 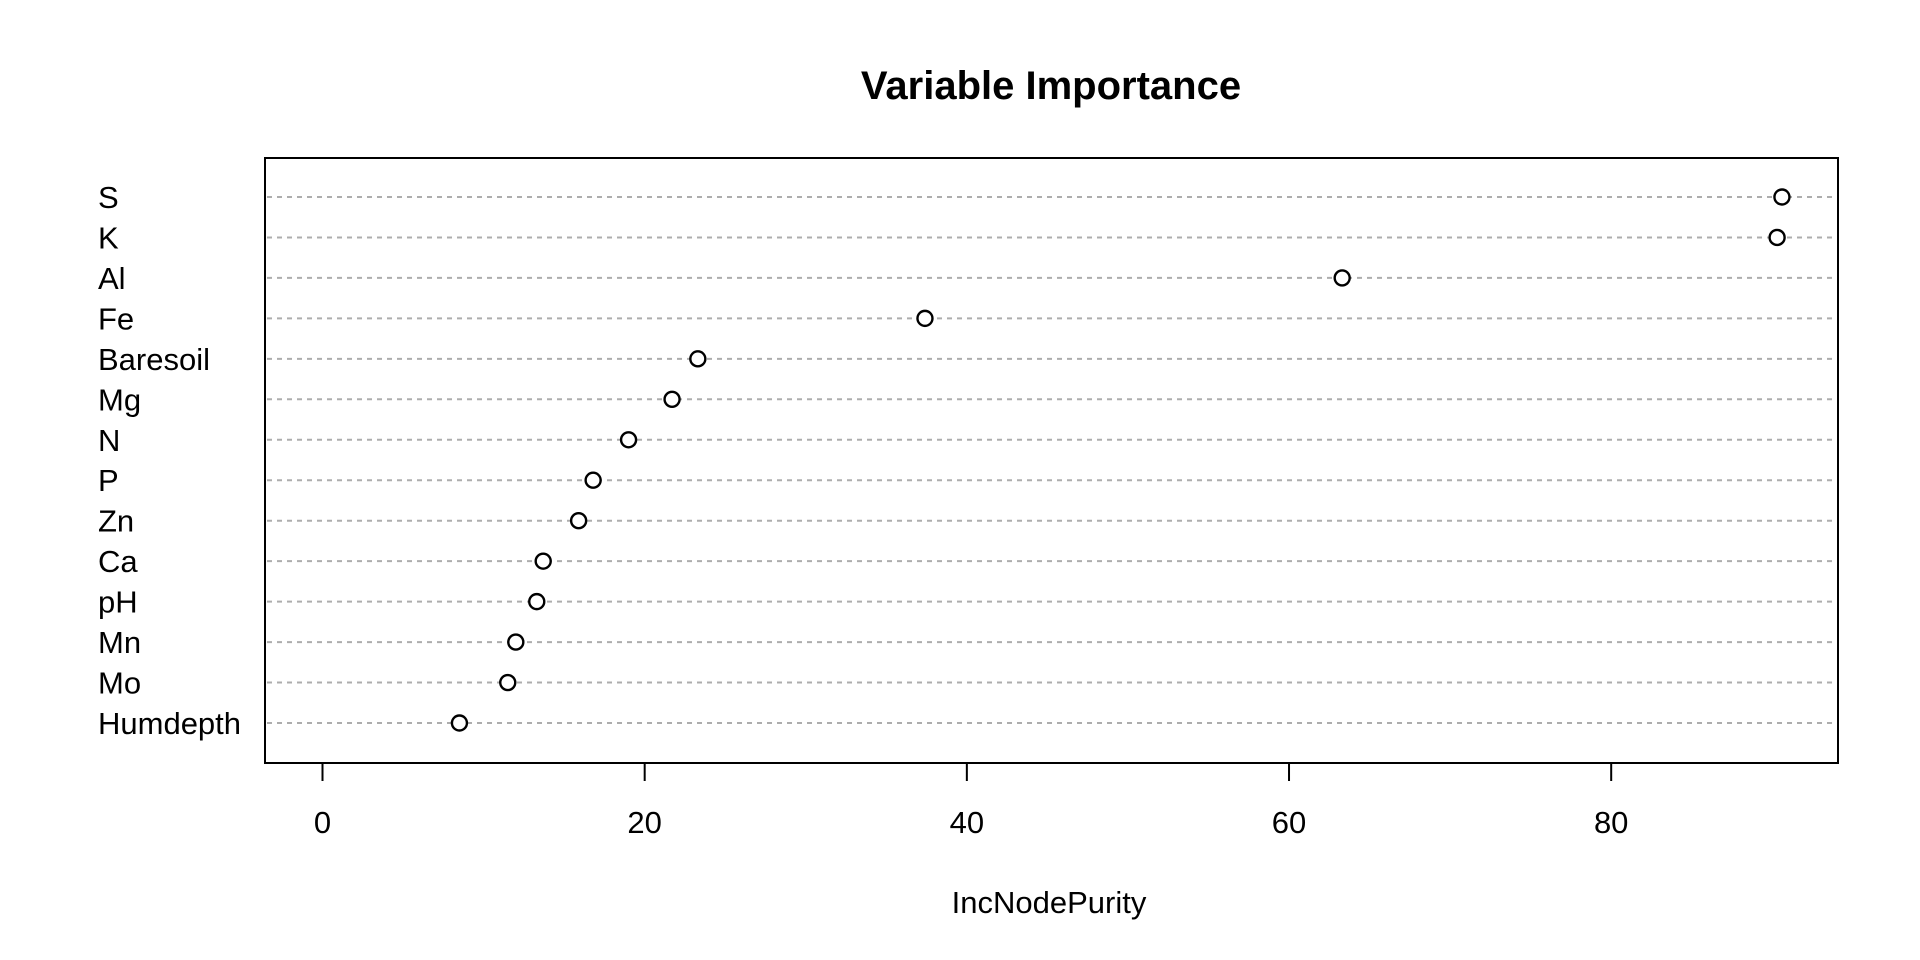 I want to click on data-point-fe, so click(x=925, y=318).